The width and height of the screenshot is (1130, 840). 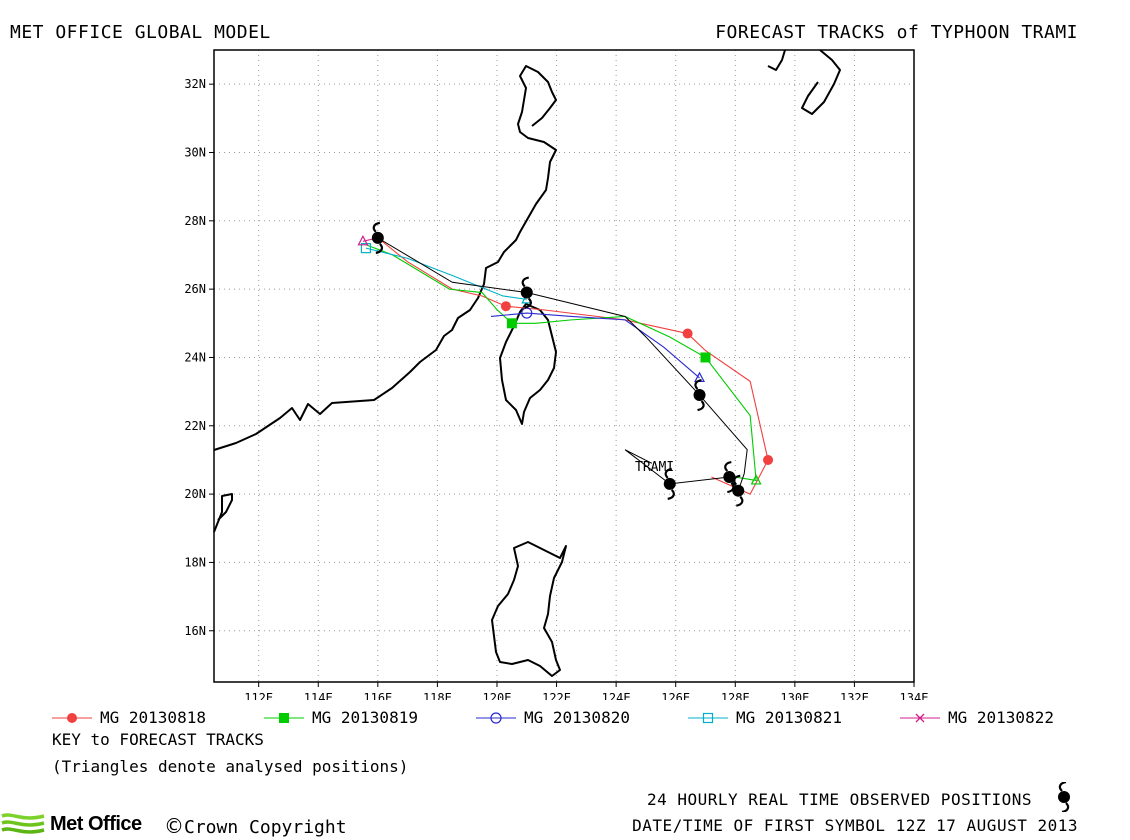 I want to click on tick-label-lon: 124E, so click(x=616, y=695).